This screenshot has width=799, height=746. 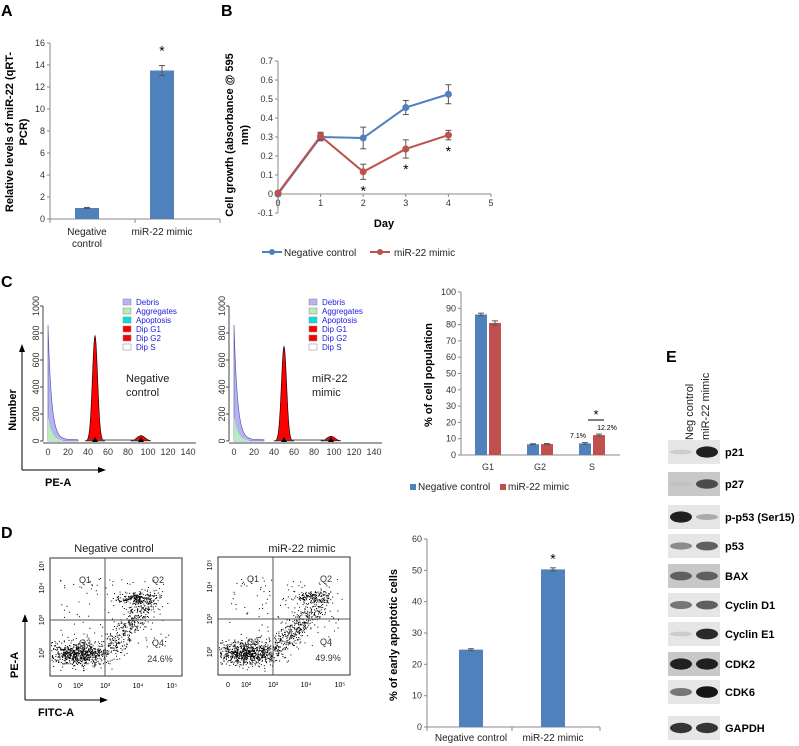 What do you see at coordinates (104, 700) in the screenshot?
I see `d-x-arrowhead` at bounding box center [104, 700].